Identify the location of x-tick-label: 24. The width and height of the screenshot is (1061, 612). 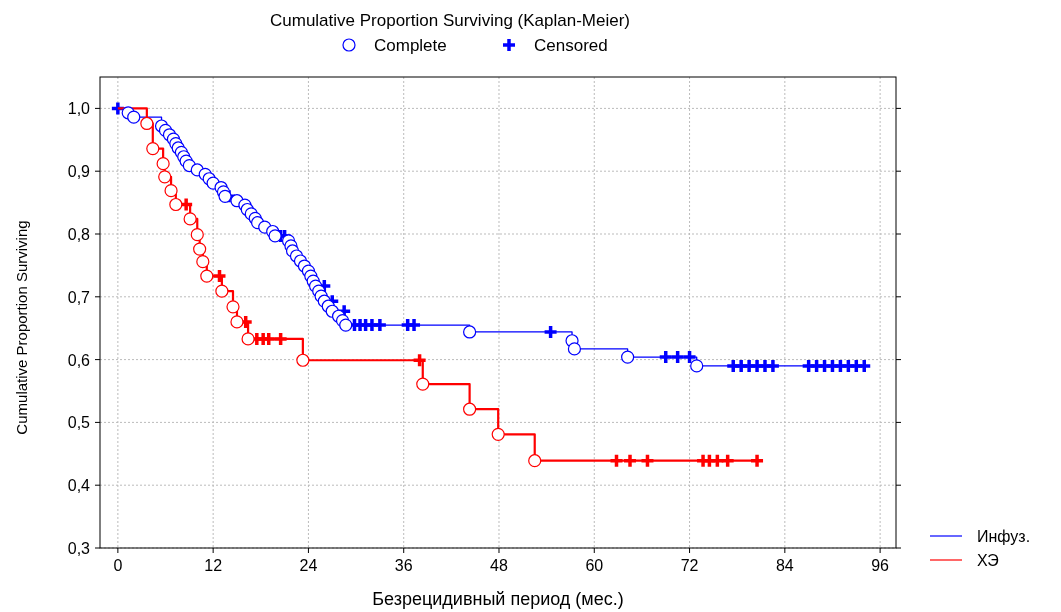
(308, 565).